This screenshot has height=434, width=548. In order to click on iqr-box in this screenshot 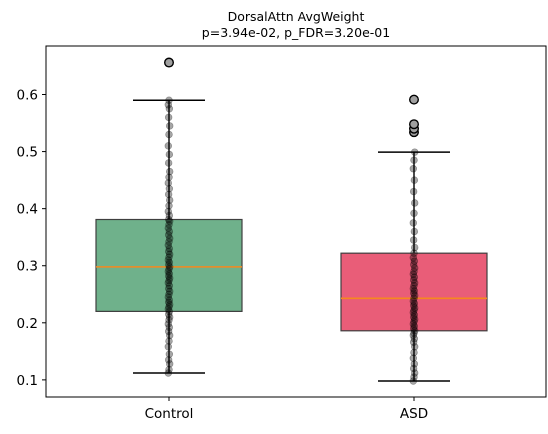, I will do `click(169, 265)`.